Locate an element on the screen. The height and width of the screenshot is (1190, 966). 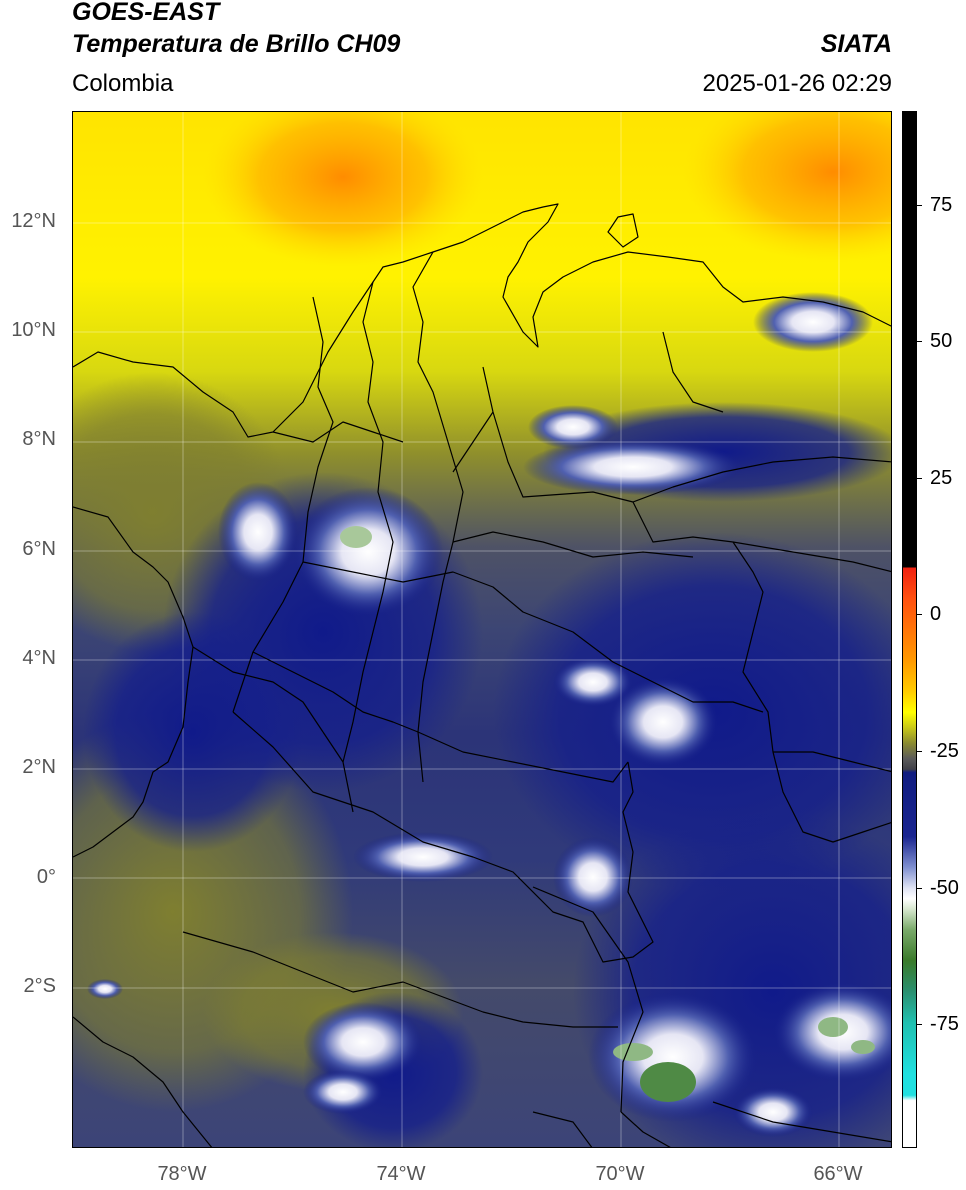
colorbar-label-75: 75 is located at coordinates (941, 205).